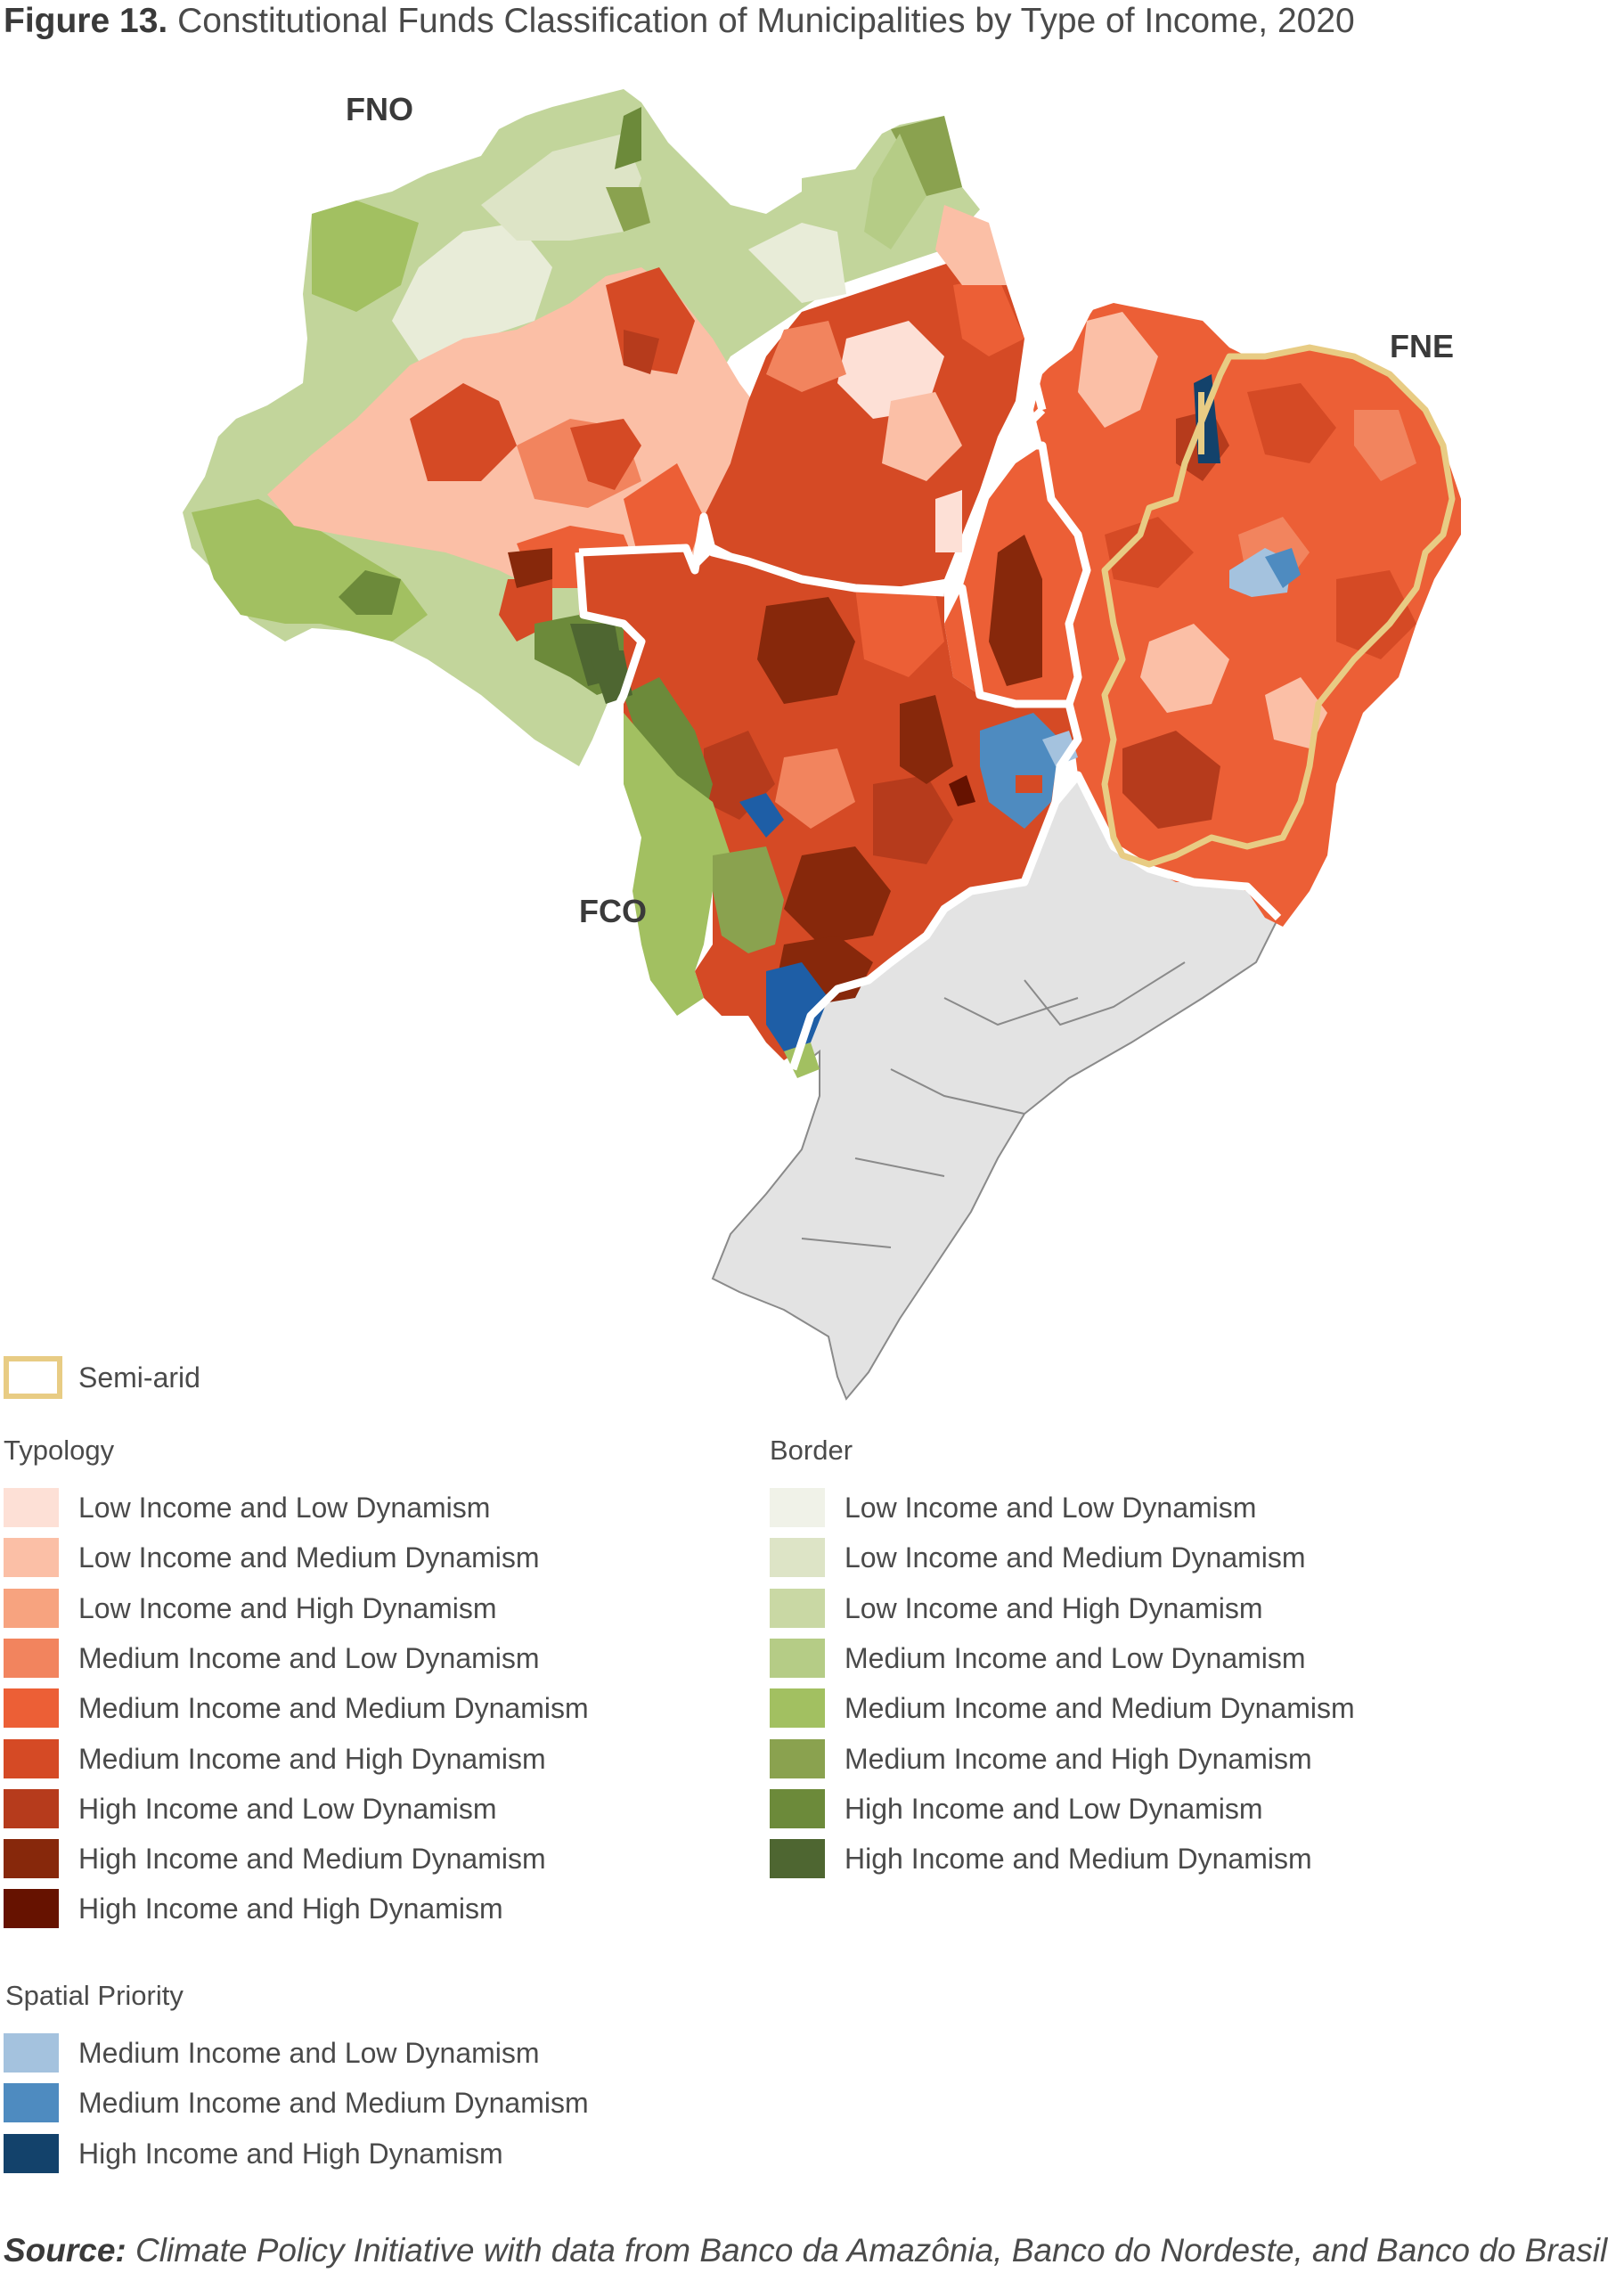 This screenshot has width=1624, height=2281. What do you see at coordinates (309, 1557) in the screenshot?
I see `typology-item-label: Low Income and Medium Dynamism` at bounding box center [309, 1557].